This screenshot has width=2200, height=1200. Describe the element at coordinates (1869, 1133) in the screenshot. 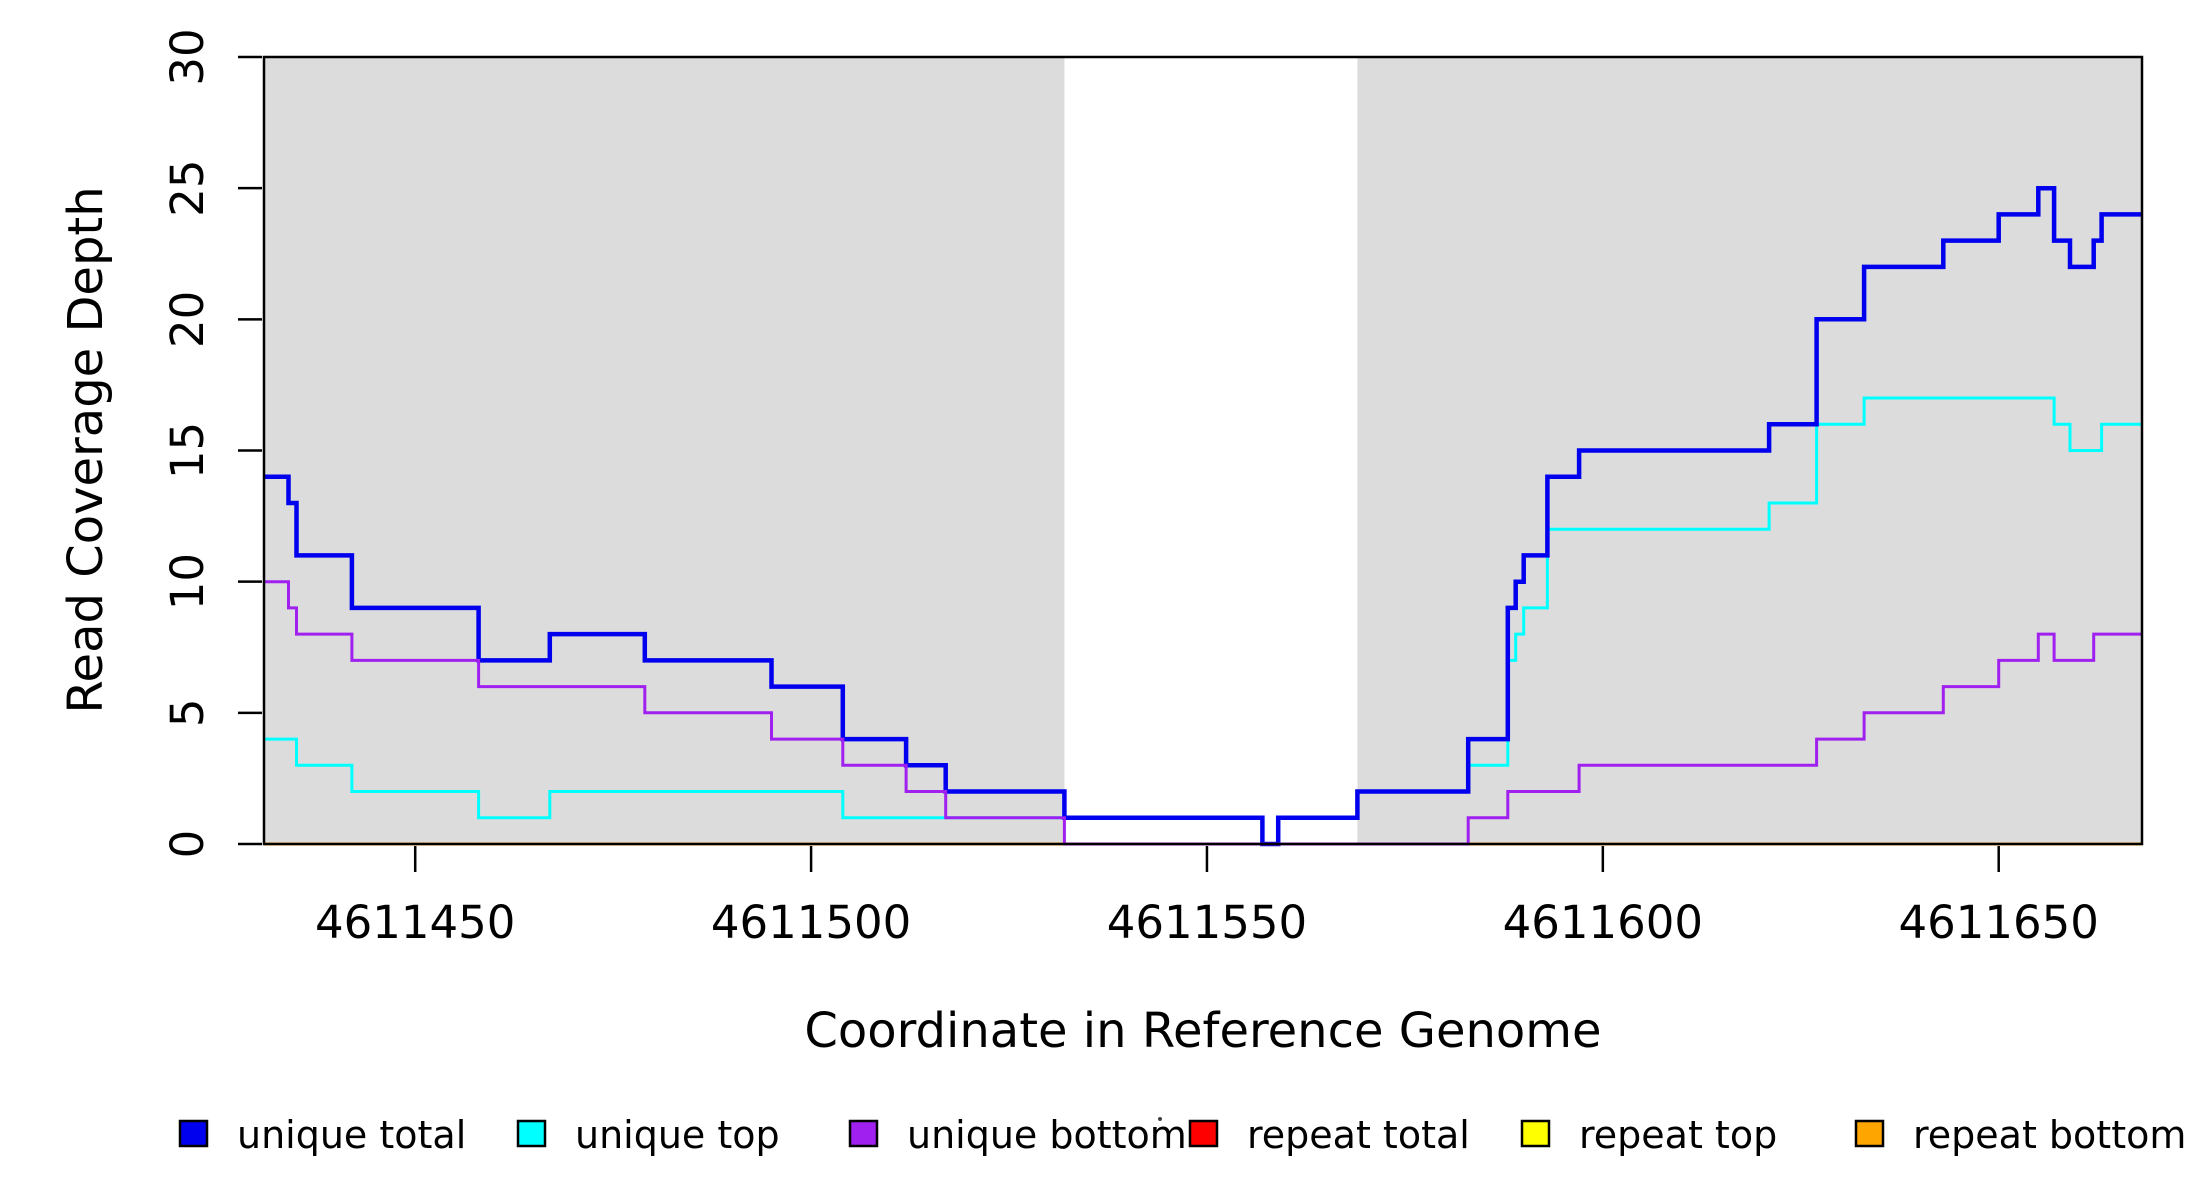

I see `legend-swatch-repeat-bottom` at that location.